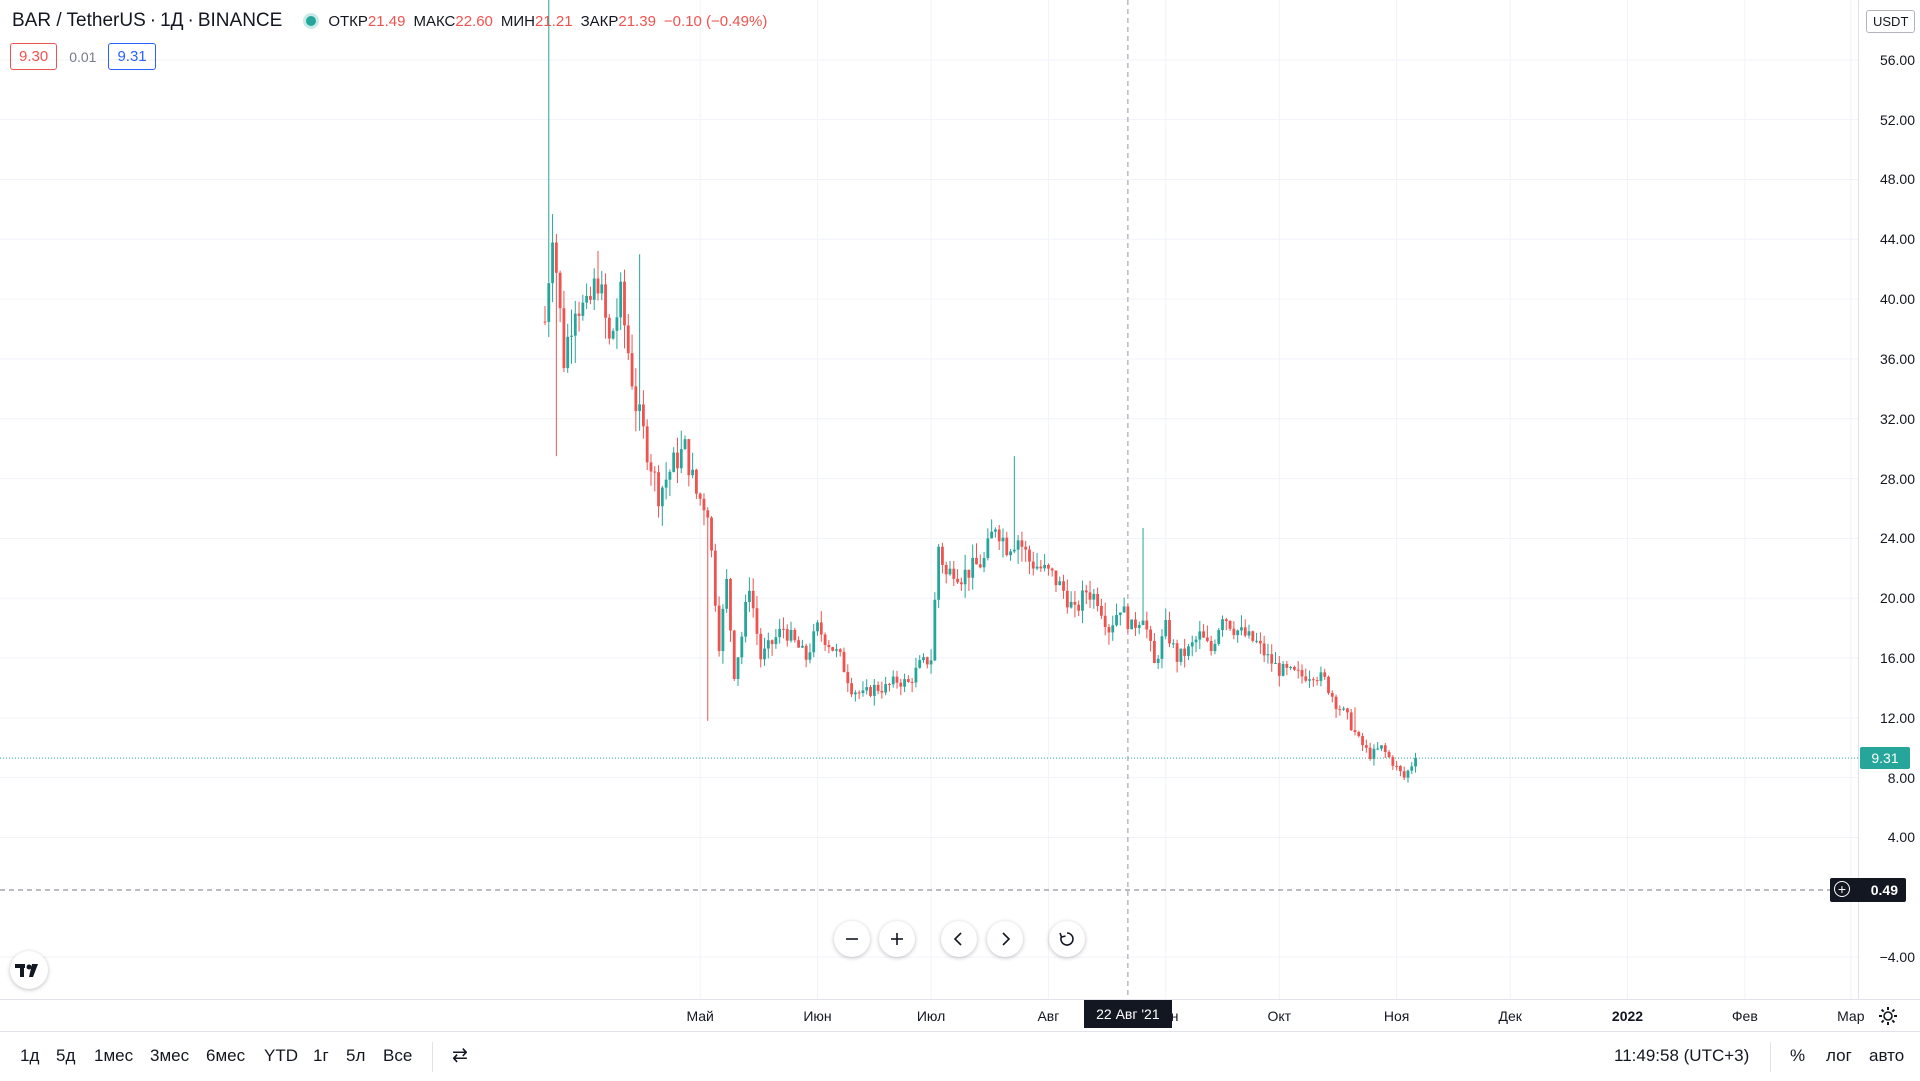  What do you see at coordinates (434, 21) in the screenshot?
I see `high-label: МАКС` at bounding box center [434, 21].